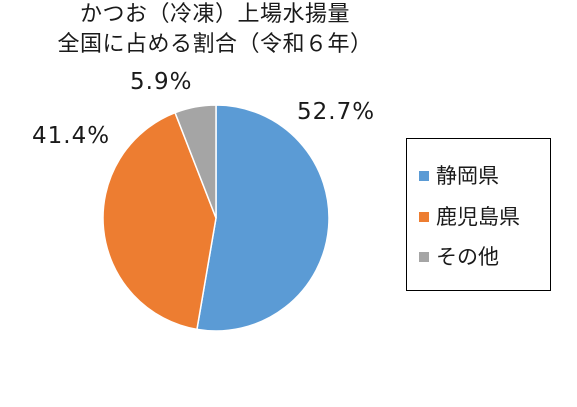 This screenshot has width=577, height=407. I want to click on pie-slice-kagoshima, so click(159, 221).